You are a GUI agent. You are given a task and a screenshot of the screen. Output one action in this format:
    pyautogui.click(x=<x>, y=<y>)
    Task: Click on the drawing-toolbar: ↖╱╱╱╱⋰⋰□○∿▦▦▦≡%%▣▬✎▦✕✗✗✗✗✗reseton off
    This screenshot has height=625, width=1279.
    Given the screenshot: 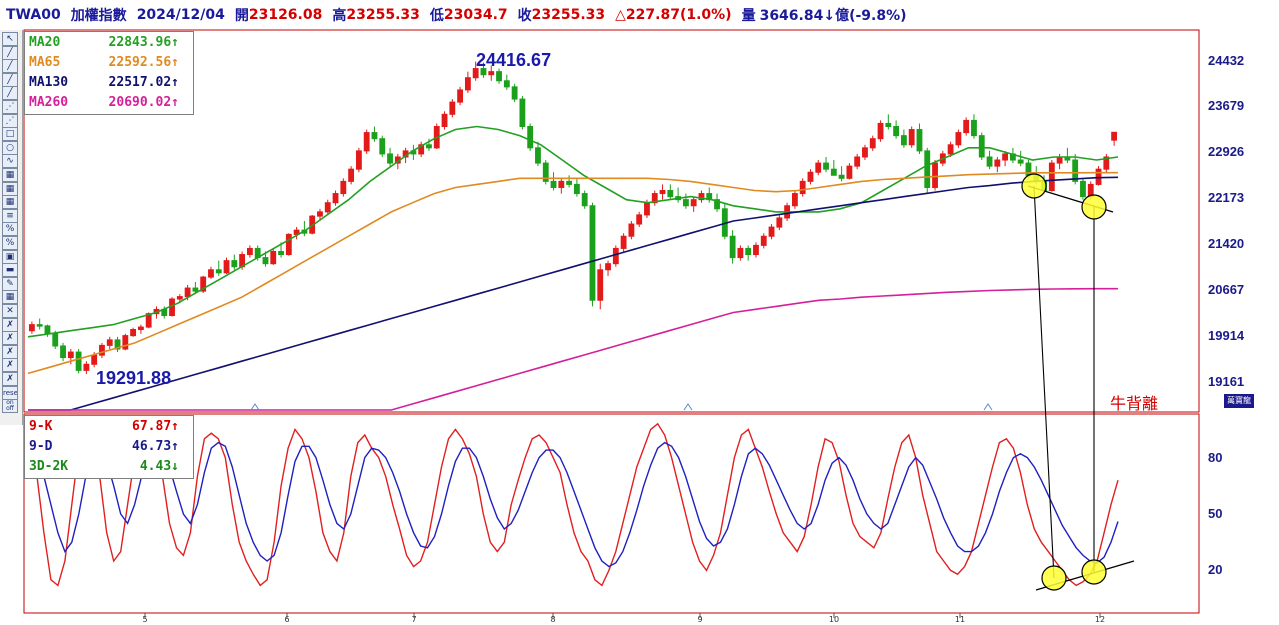 What is the action you would take?
    pyautogui.click(x=11, y=227)
    